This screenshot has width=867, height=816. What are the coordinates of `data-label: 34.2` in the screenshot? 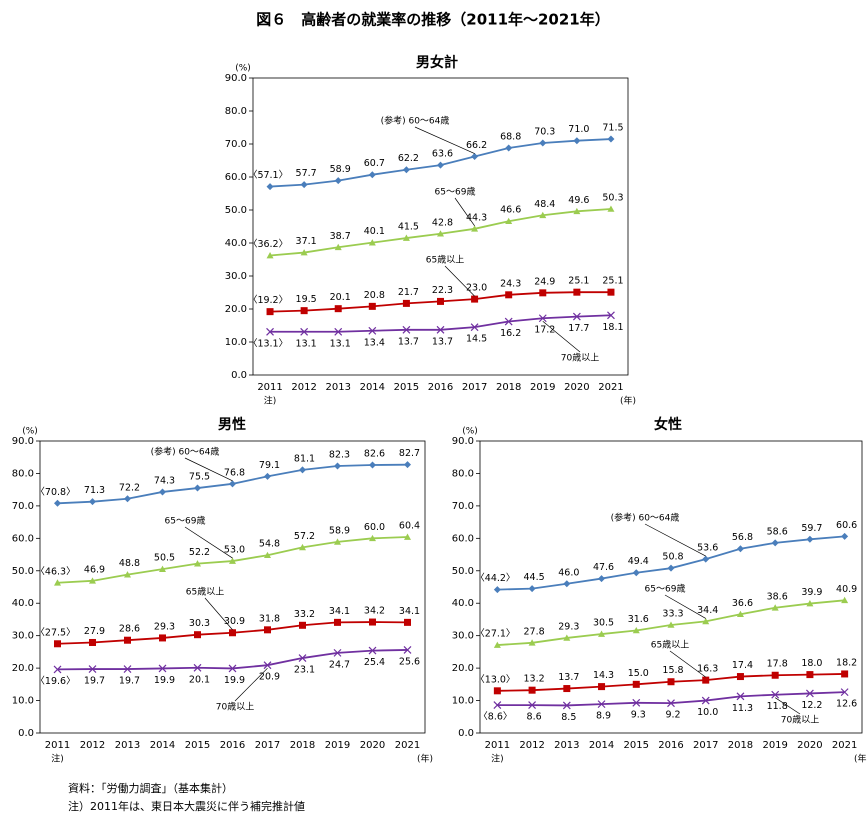 It's located at (374, 611).